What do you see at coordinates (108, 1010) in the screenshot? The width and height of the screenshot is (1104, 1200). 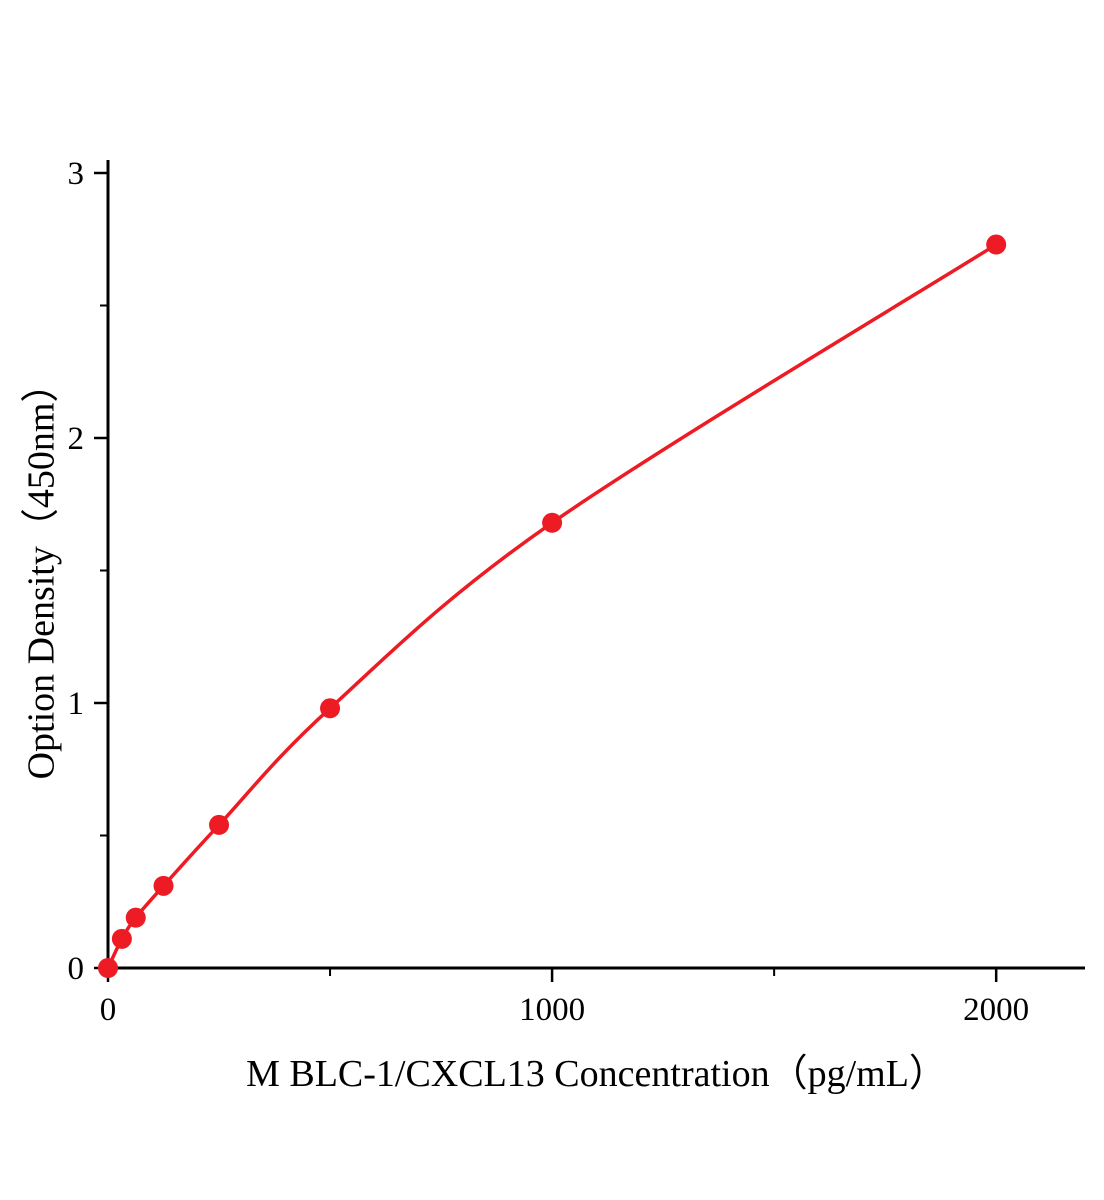 I see `x-tick-label: 0` at bounding box center [108, 1010].